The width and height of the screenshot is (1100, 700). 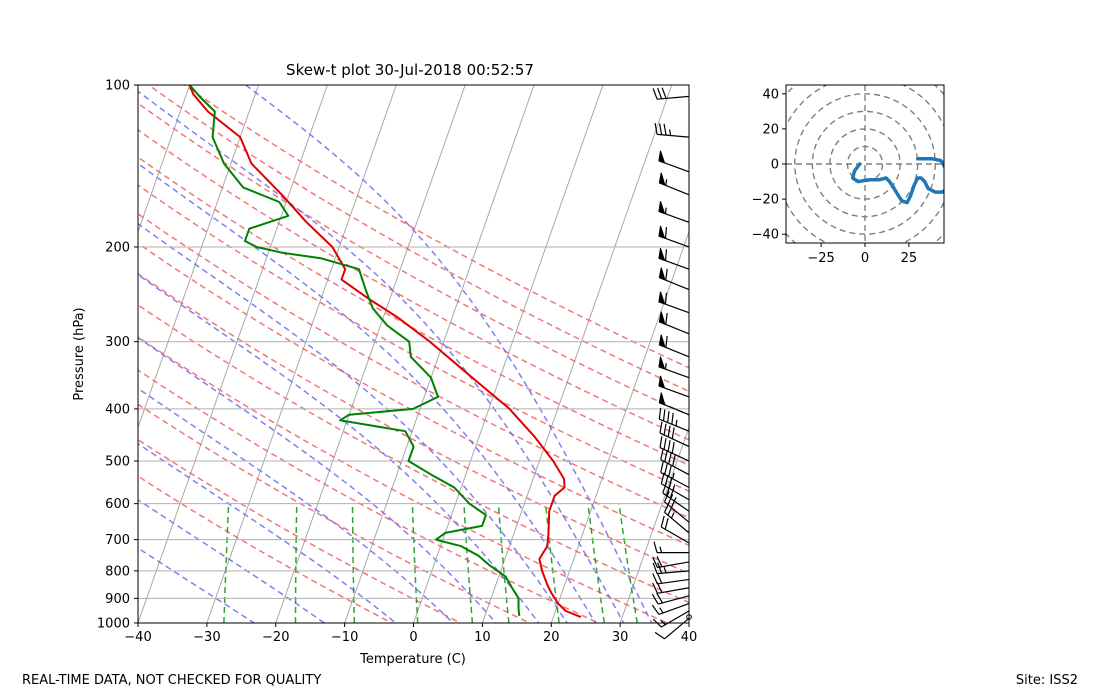 What do you see at coordinates (117, 355) in the screenshot?
I see `skewt-y-axis: 100 200 300 400 500 600 700 800 900 1000` at bounding box center [117, 355].